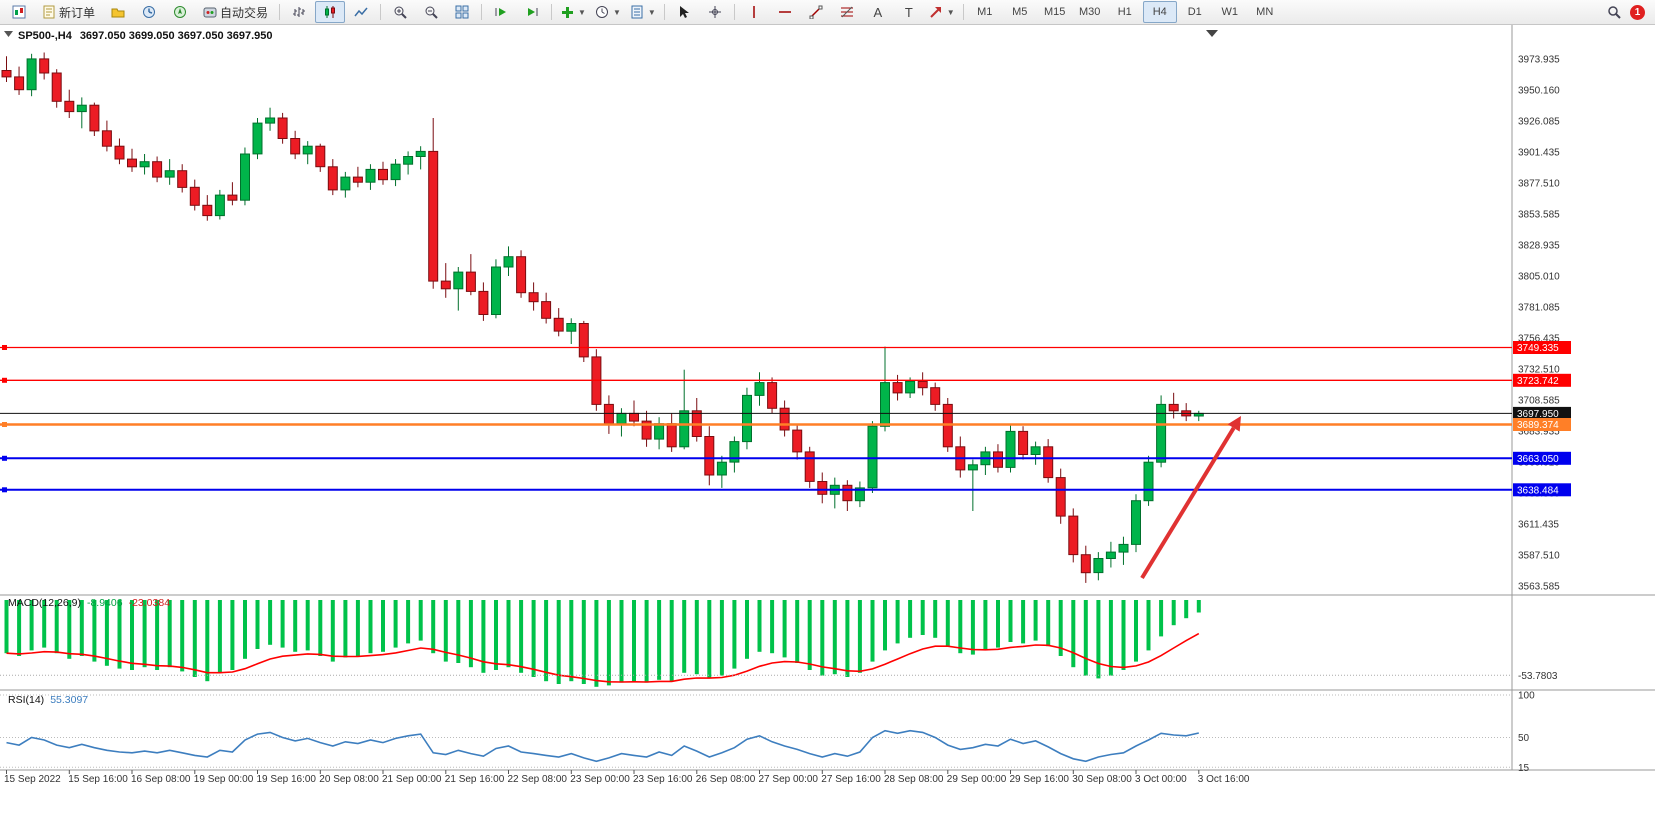  I want to click on market-watch-button, so click(149, 12).